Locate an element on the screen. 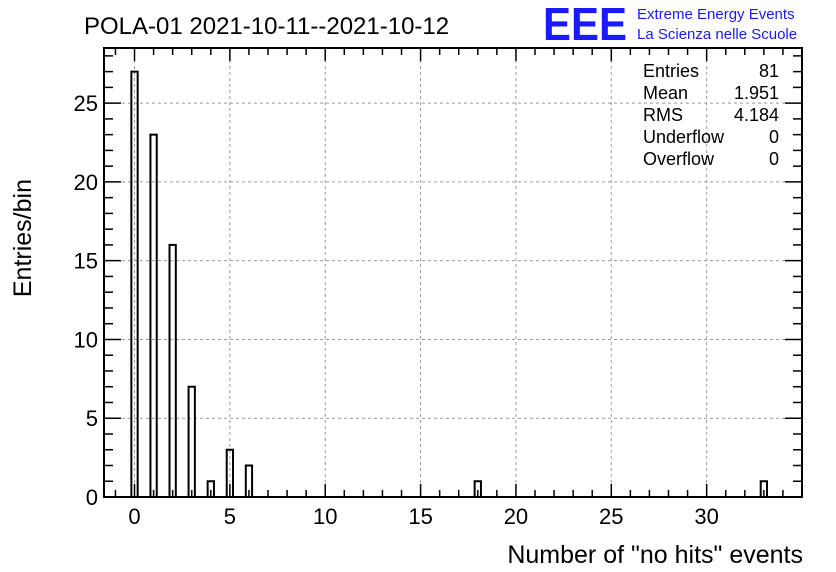  stats-label: RMS is located at coordinates (663, 115).